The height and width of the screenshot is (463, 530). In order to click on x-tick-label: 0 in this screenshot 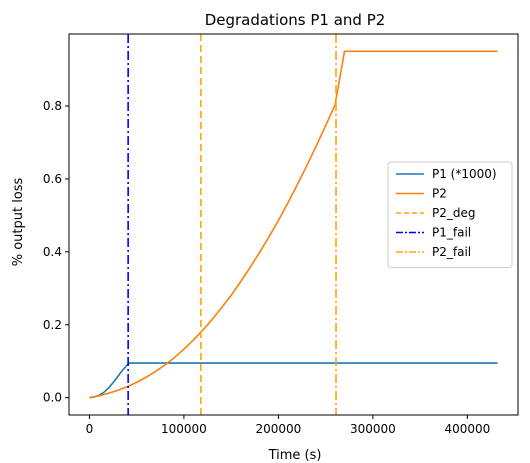, I will do `click(90, 429)`.